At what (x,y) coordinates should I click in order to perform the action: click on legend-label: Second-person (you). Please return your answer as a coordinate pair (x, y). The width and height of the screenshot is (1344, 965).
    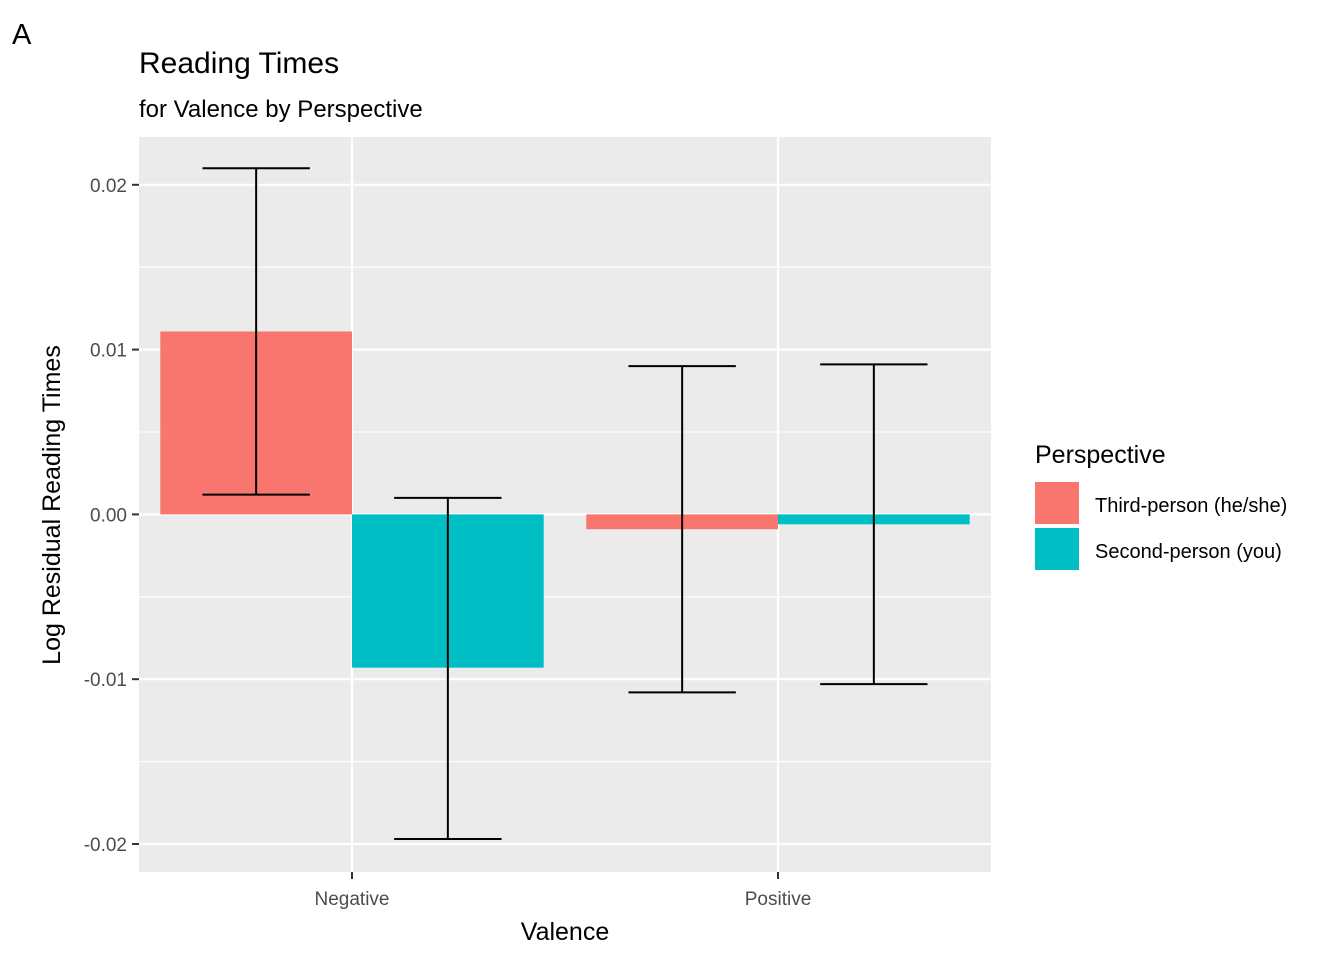
    Looking at the image, I should click on (1188, 552).